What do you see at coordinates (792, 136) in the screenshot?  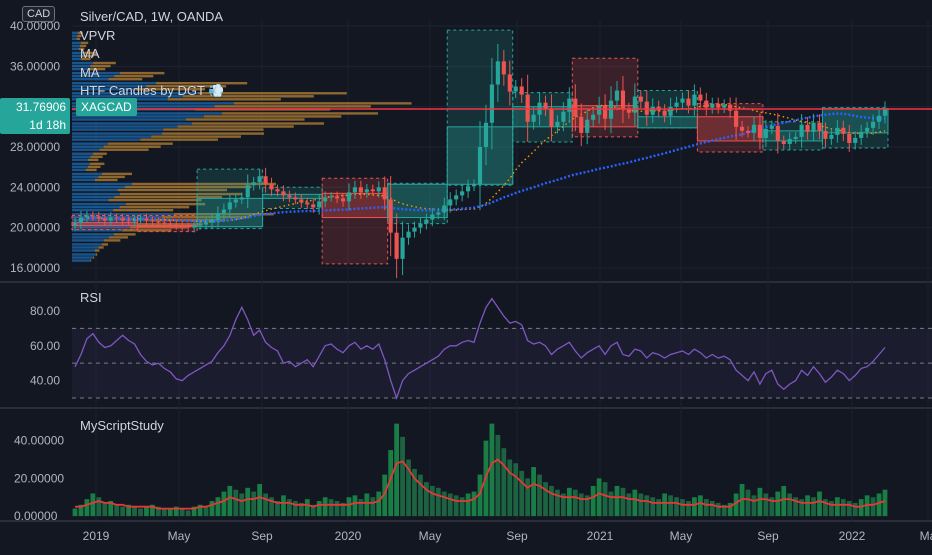 I see `htf-box-body` at bounding box center [792, 136].